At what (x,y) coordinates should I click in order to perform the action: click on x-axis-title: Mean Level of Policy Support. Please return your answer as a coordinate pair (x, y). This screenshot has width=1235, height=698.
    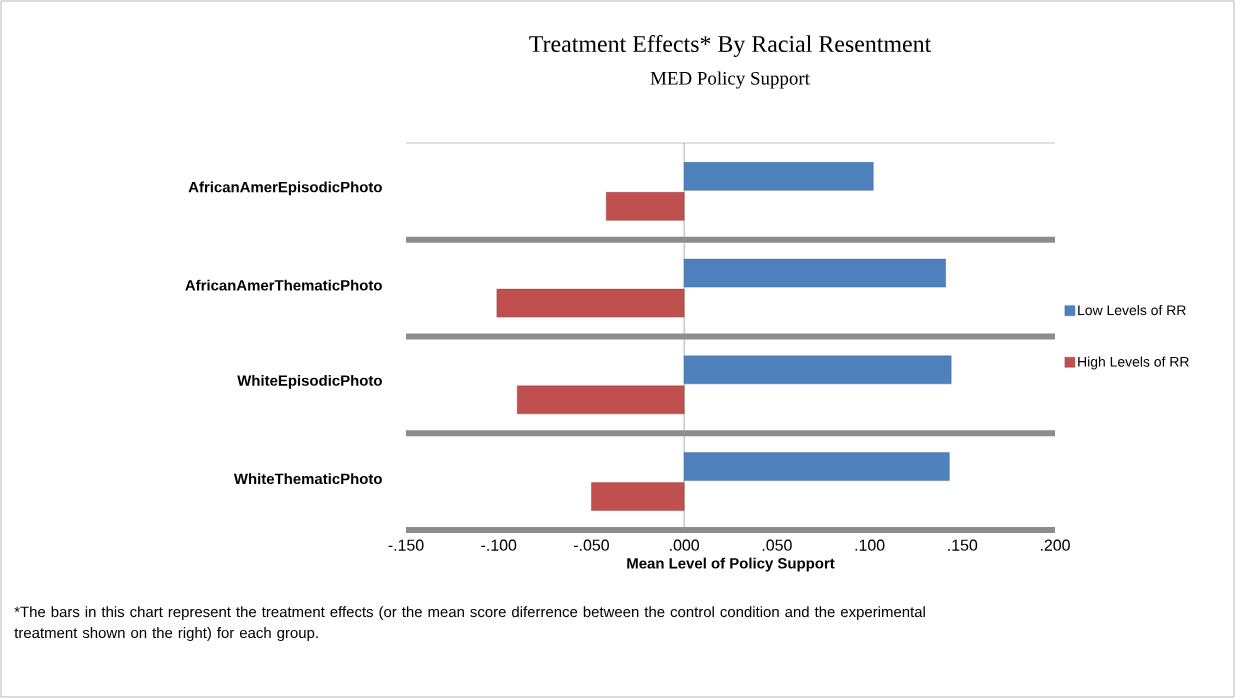
    Looking at the image, I should click on (731, 564).